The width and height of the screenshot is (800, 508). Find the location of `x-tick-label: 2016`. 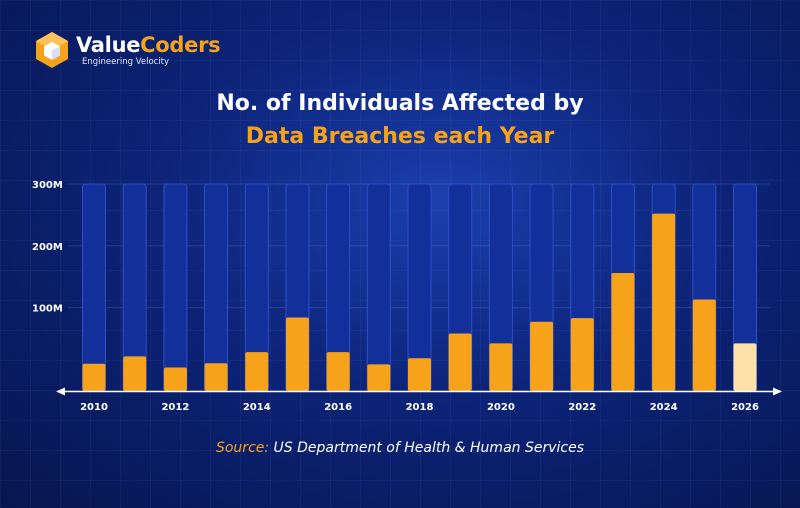

x-tick-label: 2016 is located at coordinates (338, 407).